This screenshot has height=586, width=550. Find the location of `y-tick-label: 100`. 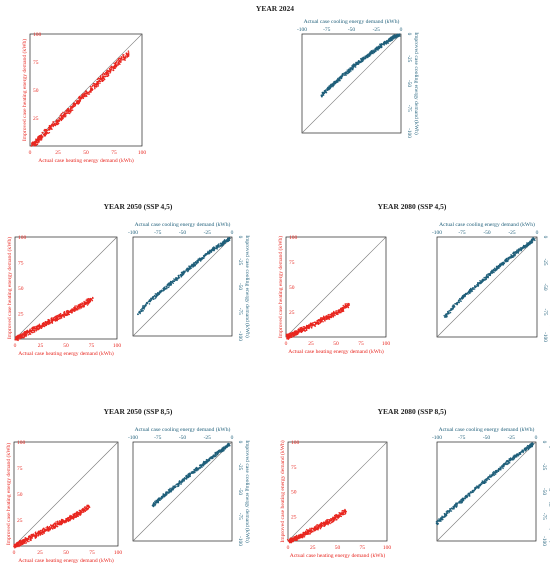

y-tick-label: 100 is located at coordinates (21, 443).